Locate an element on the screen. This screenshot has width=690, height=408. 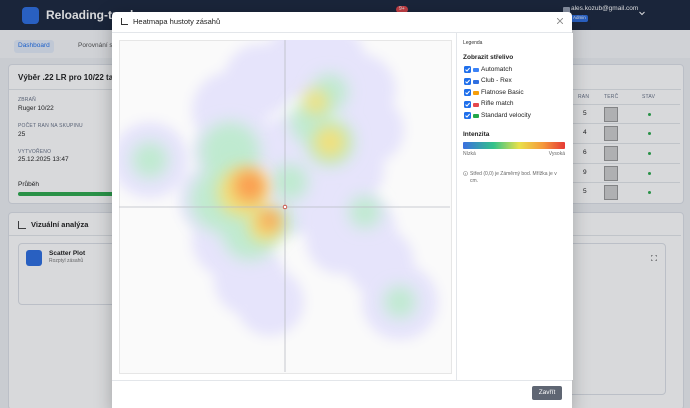
logo is located at coordinates (30, 15).